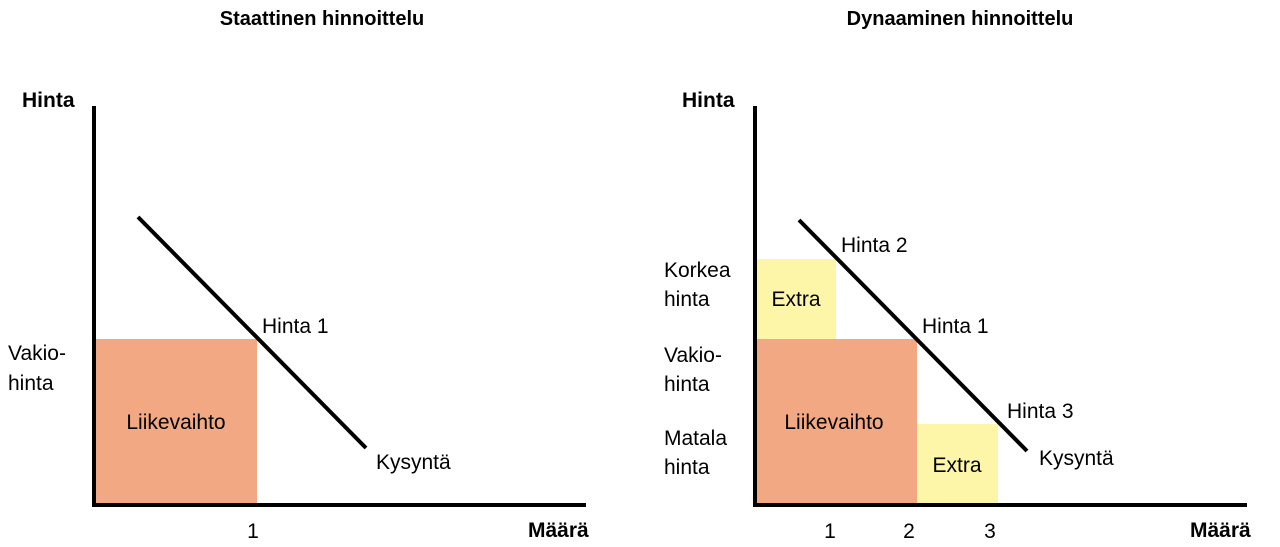 The height and width of the screenshot is (547, 1280). What do you see at coordinates (874, 245) in the screenshot?
I see `dynamic-price2-label: Hinta 2` at bounding box center [874, 245].